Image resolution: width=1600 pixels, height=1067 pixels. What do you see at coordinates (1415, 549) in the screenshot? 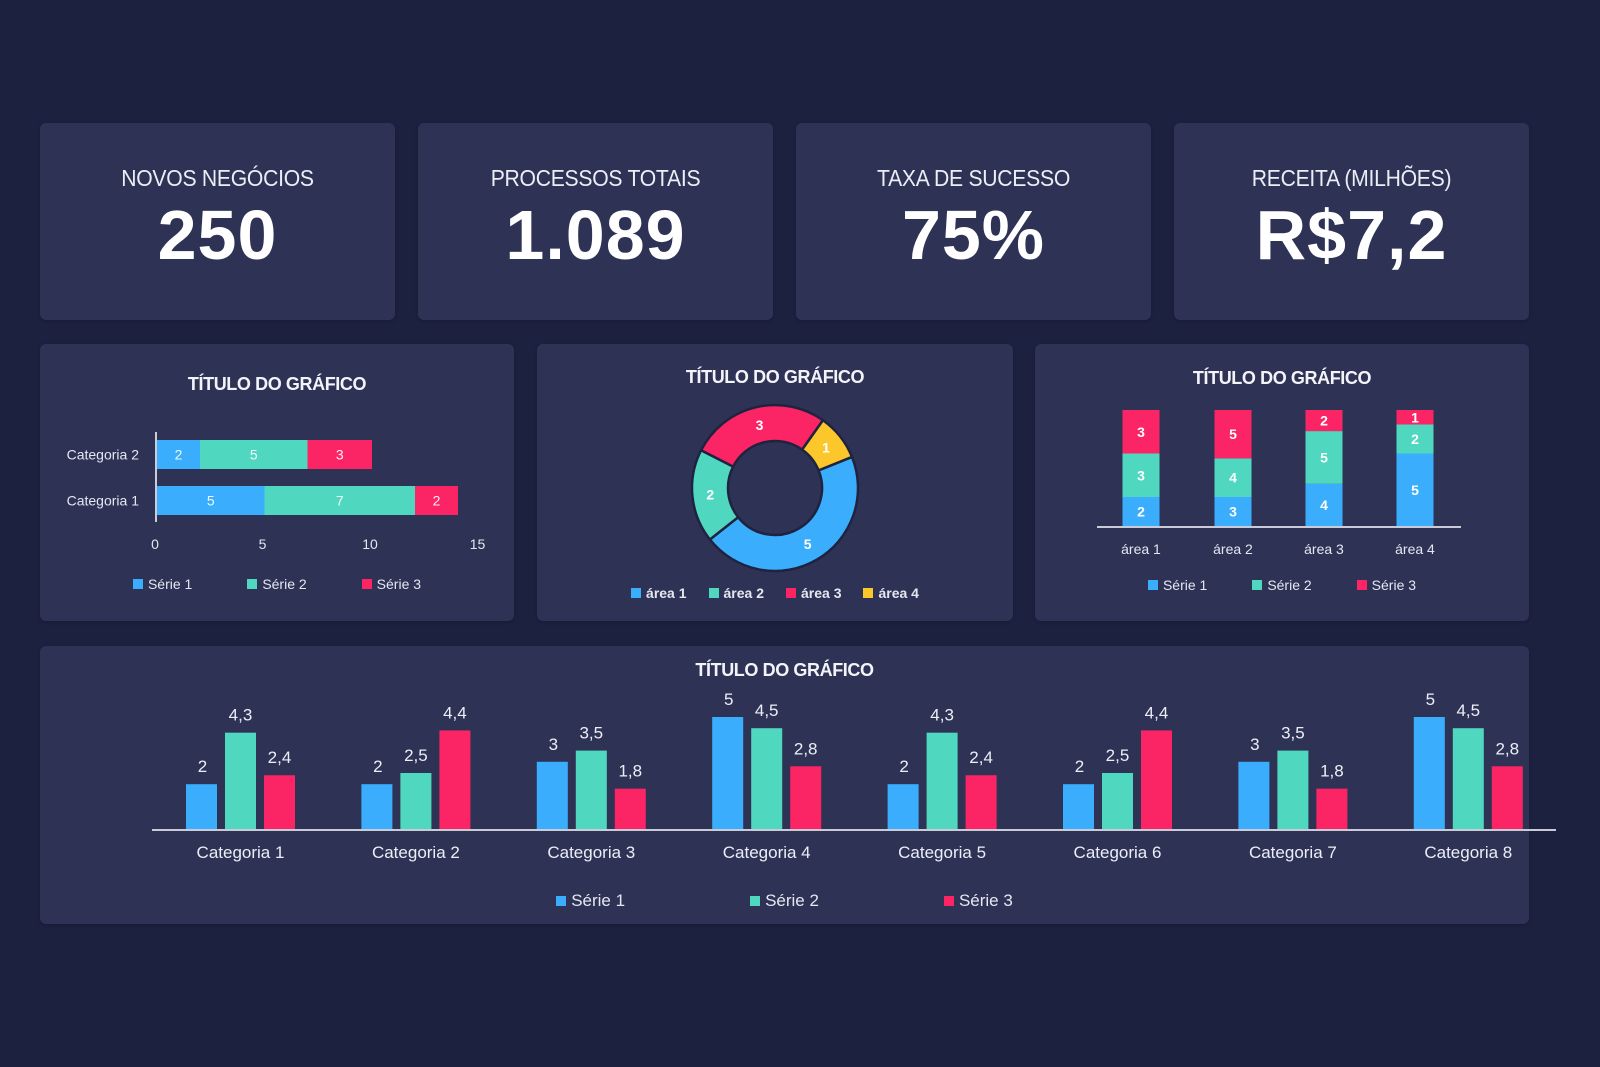
I see `category-label: área 4` at bounding box center [1415, 549].